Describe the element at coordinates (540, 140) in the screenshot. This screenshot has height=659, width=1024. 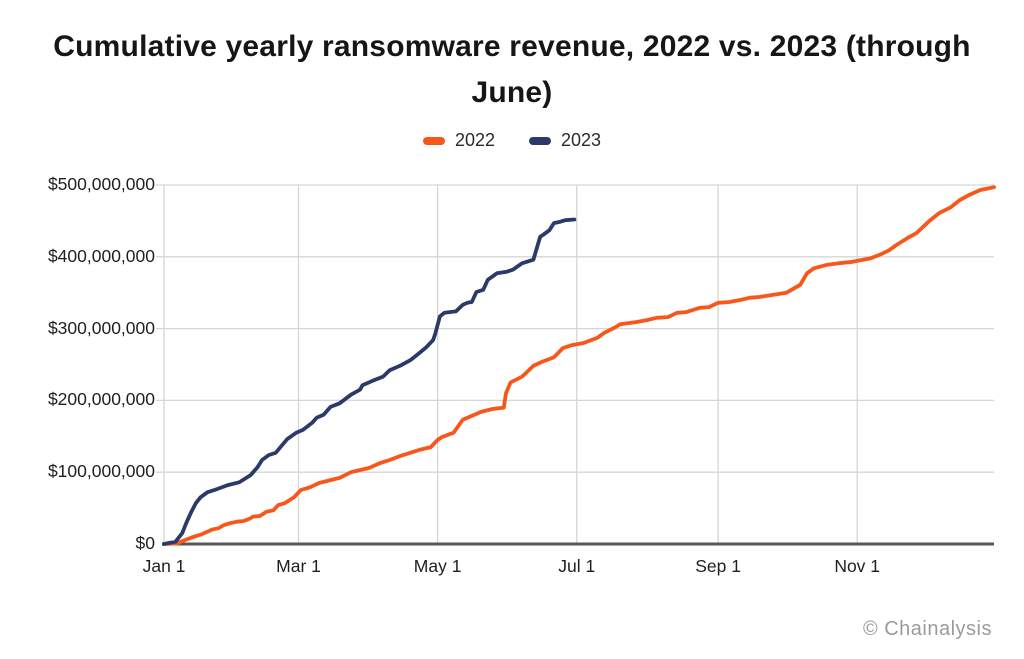
I see `legend-swatch-2023-icon` at that location.